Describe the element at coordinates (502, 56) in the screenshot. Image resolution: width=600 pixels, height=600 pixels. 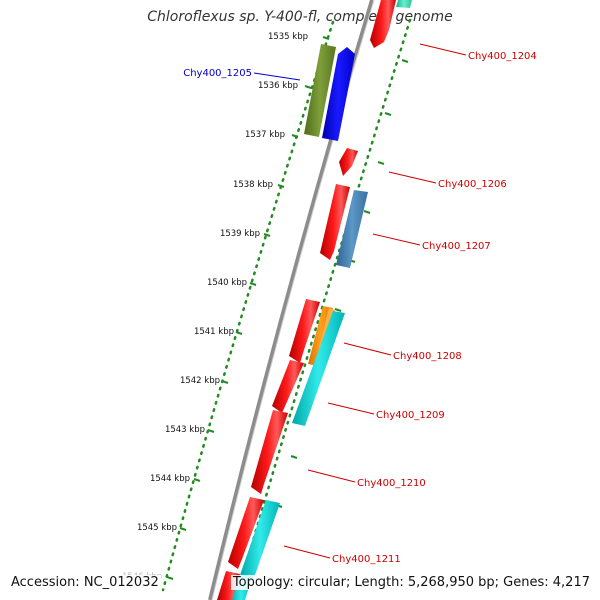
I see `gene-label: Chy400_1204` at that location.